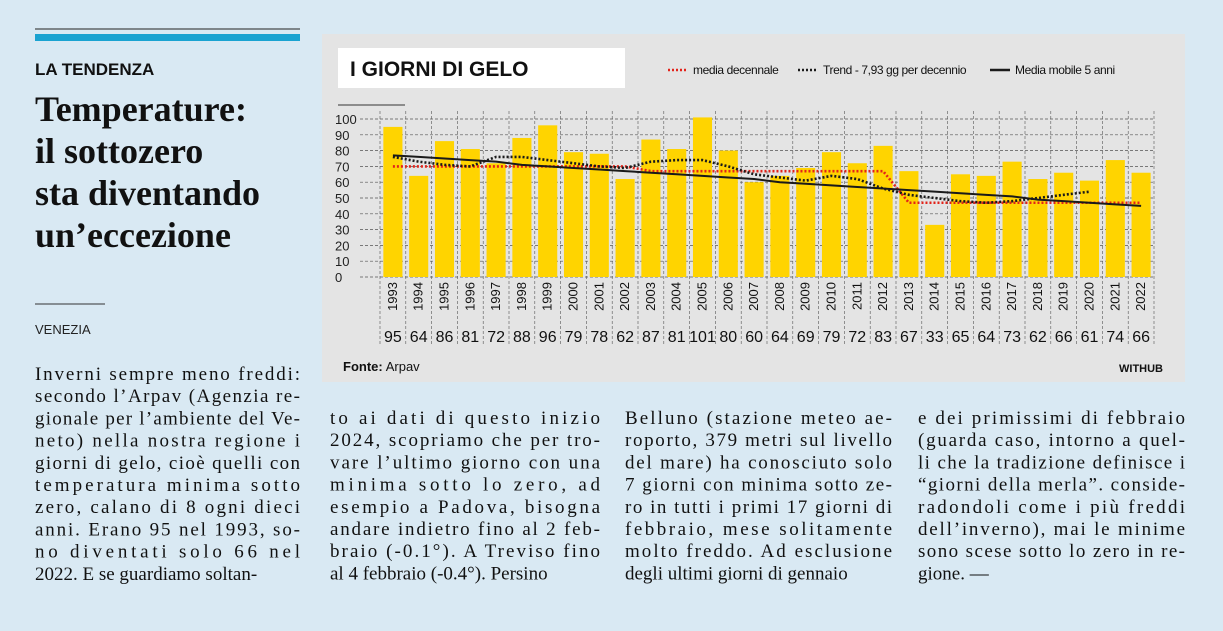  What do you see at coordinates (439, 573) in the screenshot?
I see `body-line: al 4 febbraio (-0.4°). Persino` at bounding box center [439, 573].